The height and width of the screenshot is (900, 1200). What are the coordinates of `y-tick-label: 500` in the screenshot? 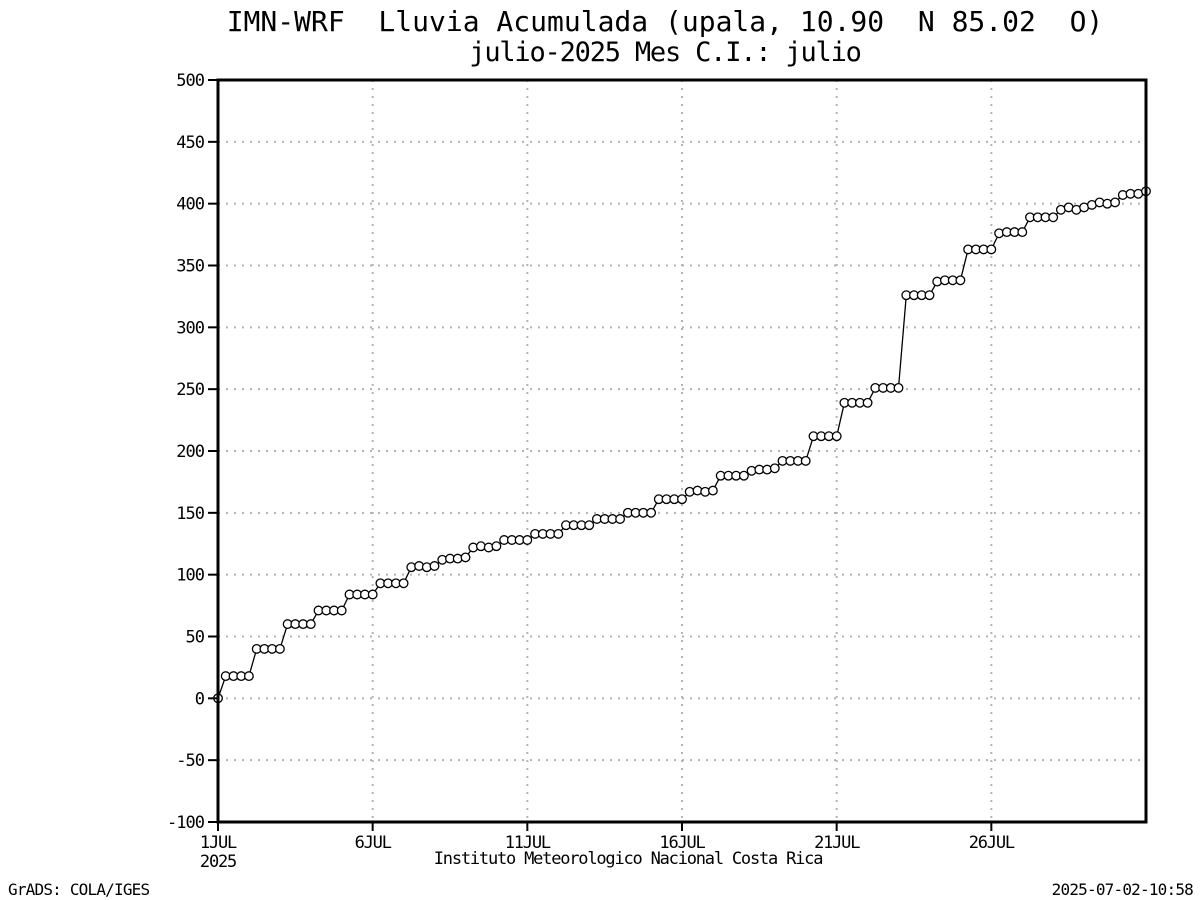 It's located at (190, 81).